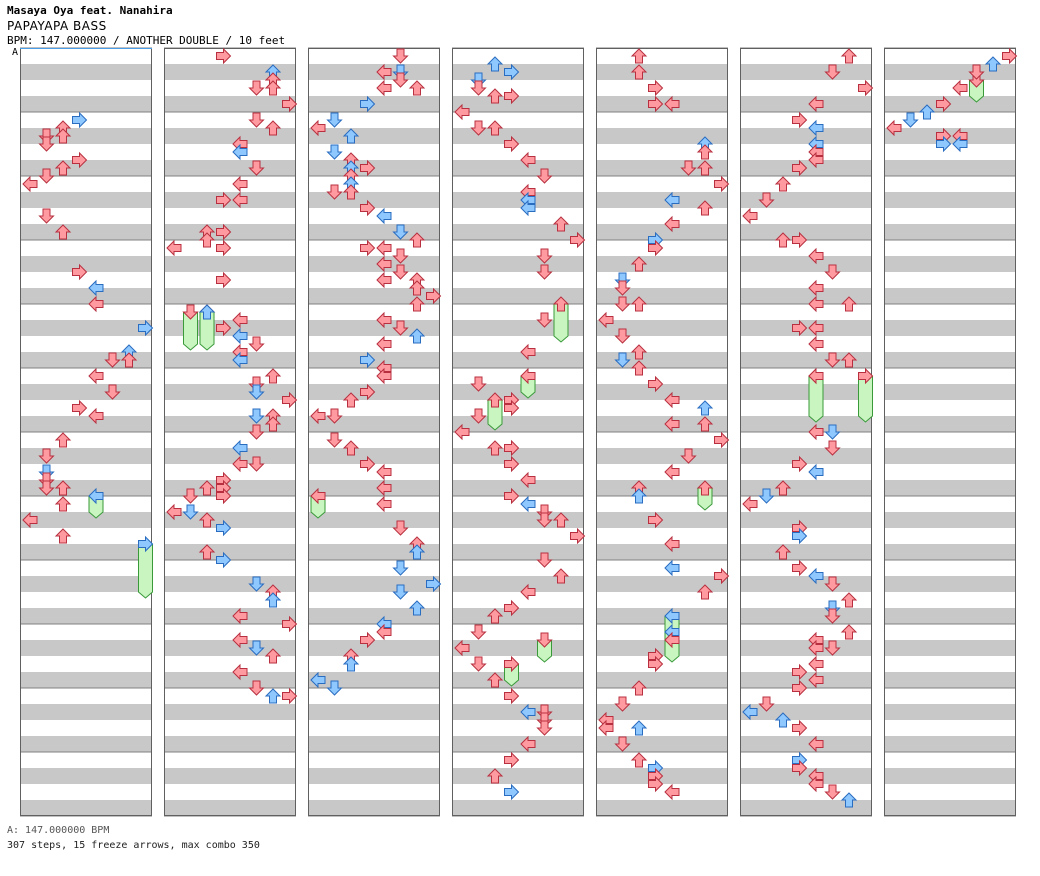 This screenshot has width=1040, height=876. What do you see at coordinates (561, 304) in the screenshot?
I see `freeze-head-arrow` at bounding box center [561, 304].